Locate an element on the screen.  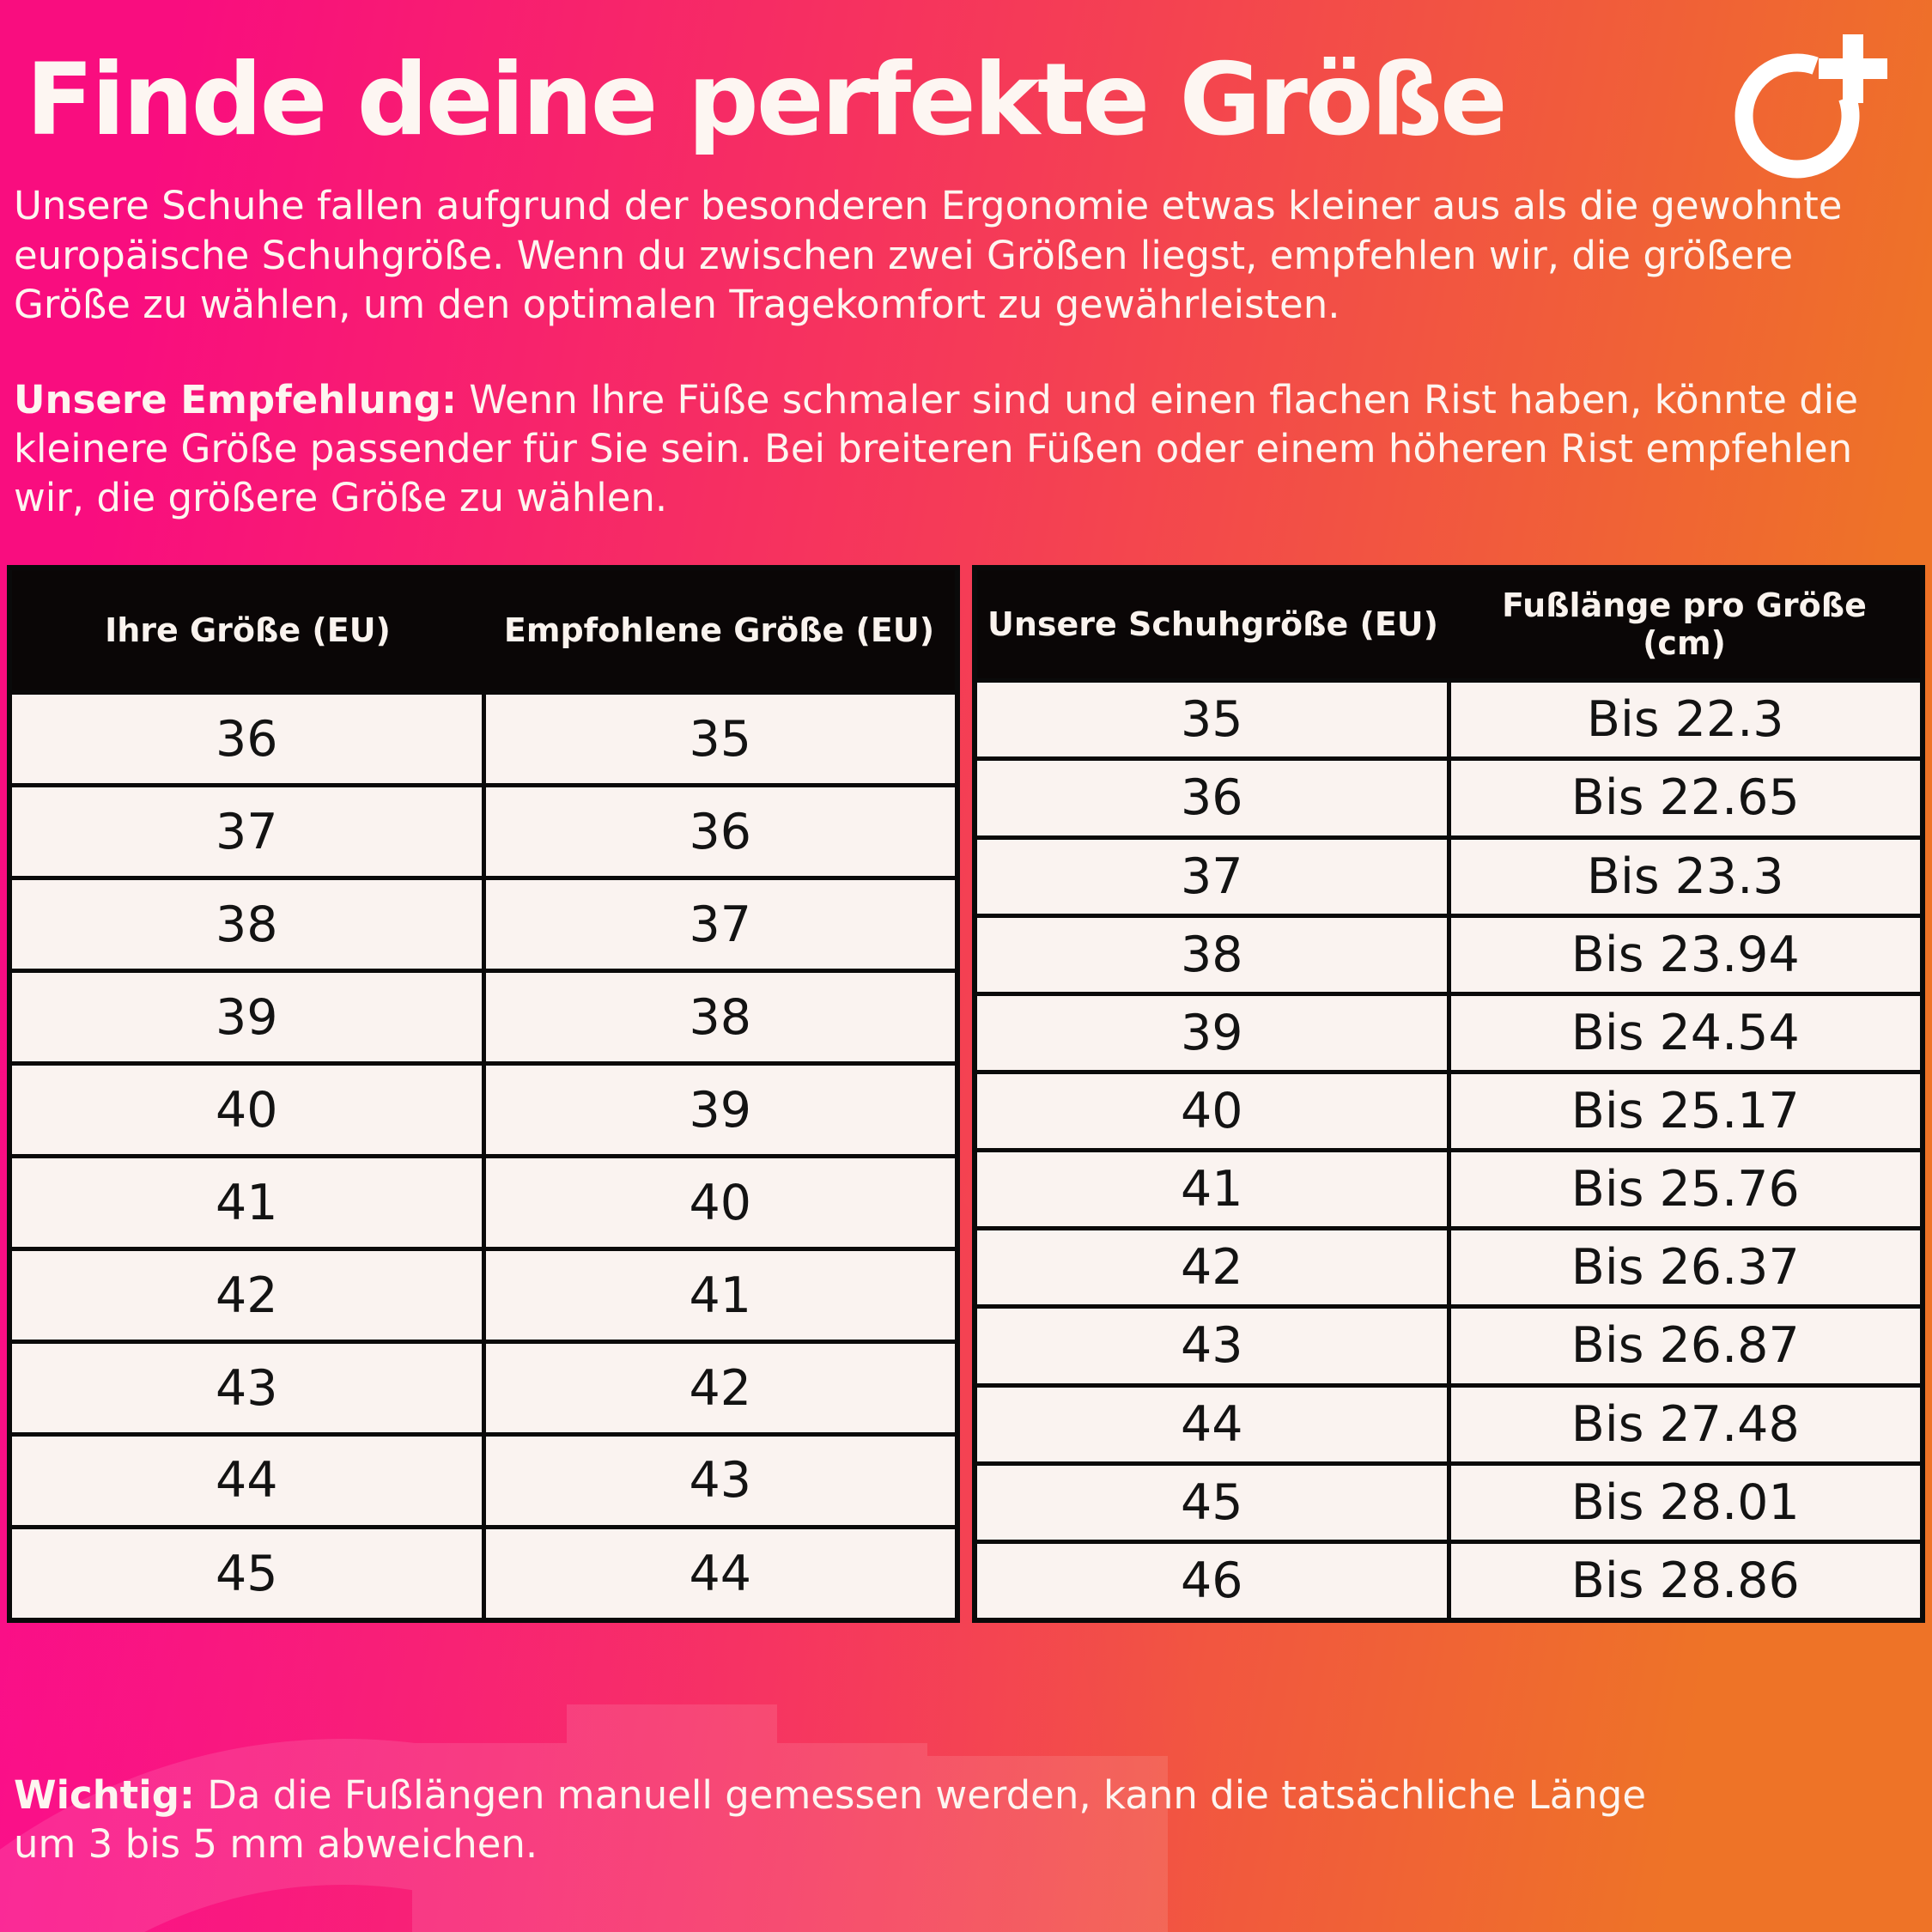
table-cell: Bis 26.87 is located at coordinates (1686, 1346).